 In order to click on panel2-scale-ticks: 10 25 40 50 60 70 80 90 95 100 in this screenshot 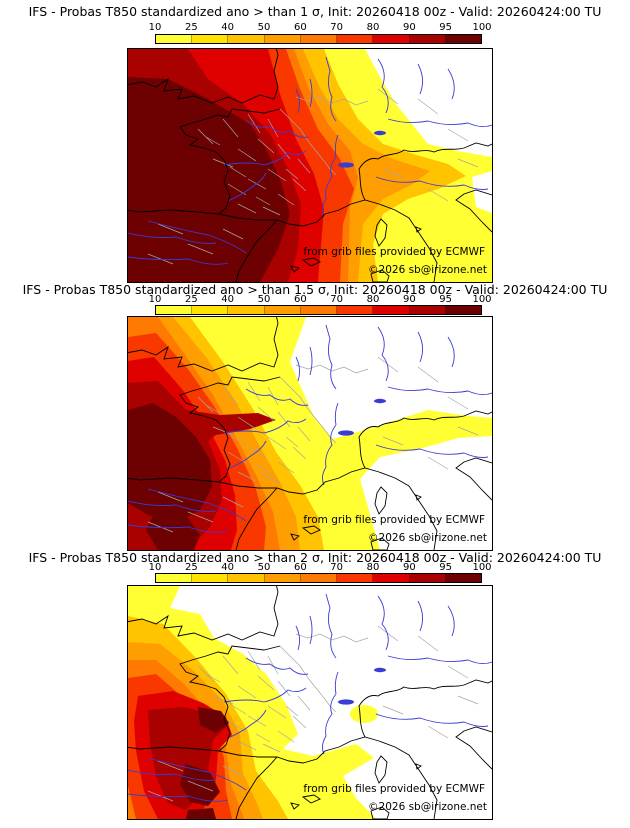, I will do `click(320, 299)`.